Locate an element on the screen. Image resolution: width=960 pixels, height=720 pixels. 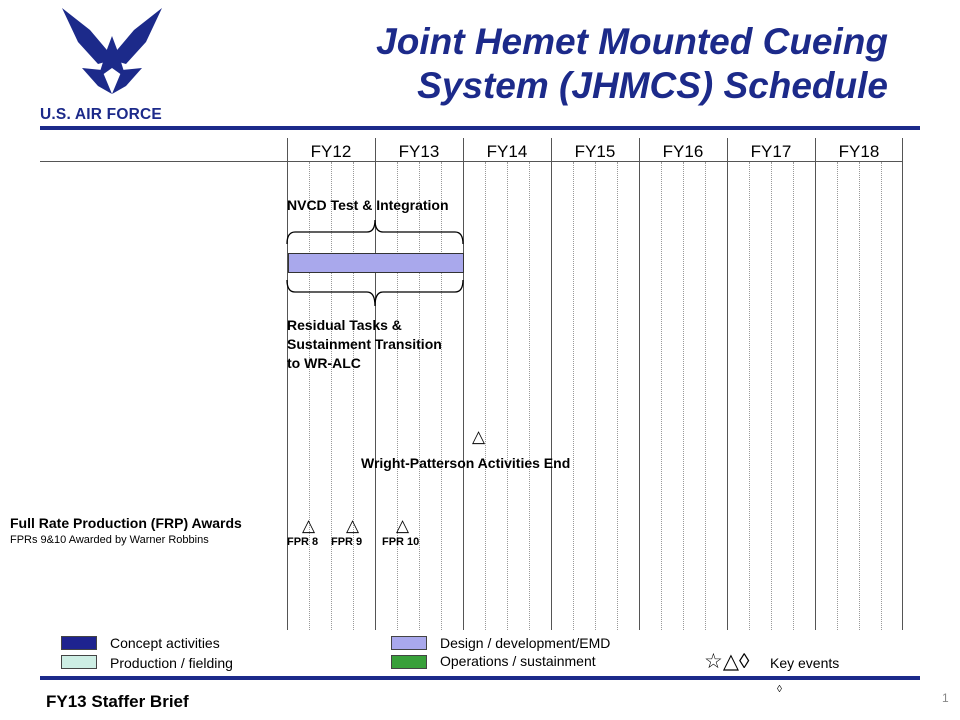
footer-brief: FY13 Staffer Brief is located at coordinates (117, 701).